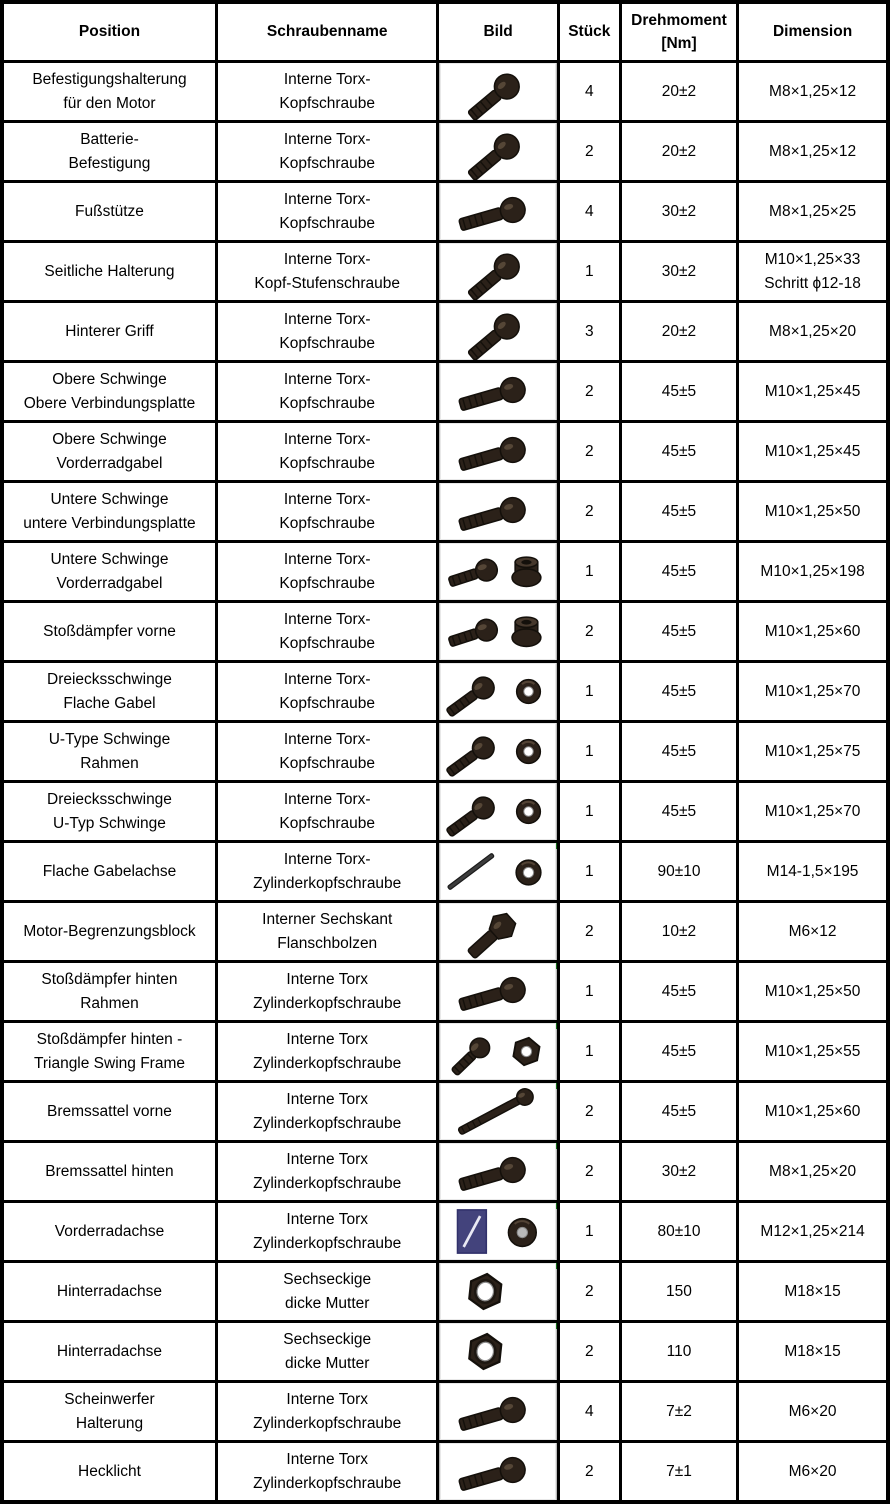 The height and width of the screenshot is (1504, 890). What do you see at coordinates (679, 1411) in the screenshot?
I see `drehmoment-cell: 7±2` at bounding box center [679, 1411].